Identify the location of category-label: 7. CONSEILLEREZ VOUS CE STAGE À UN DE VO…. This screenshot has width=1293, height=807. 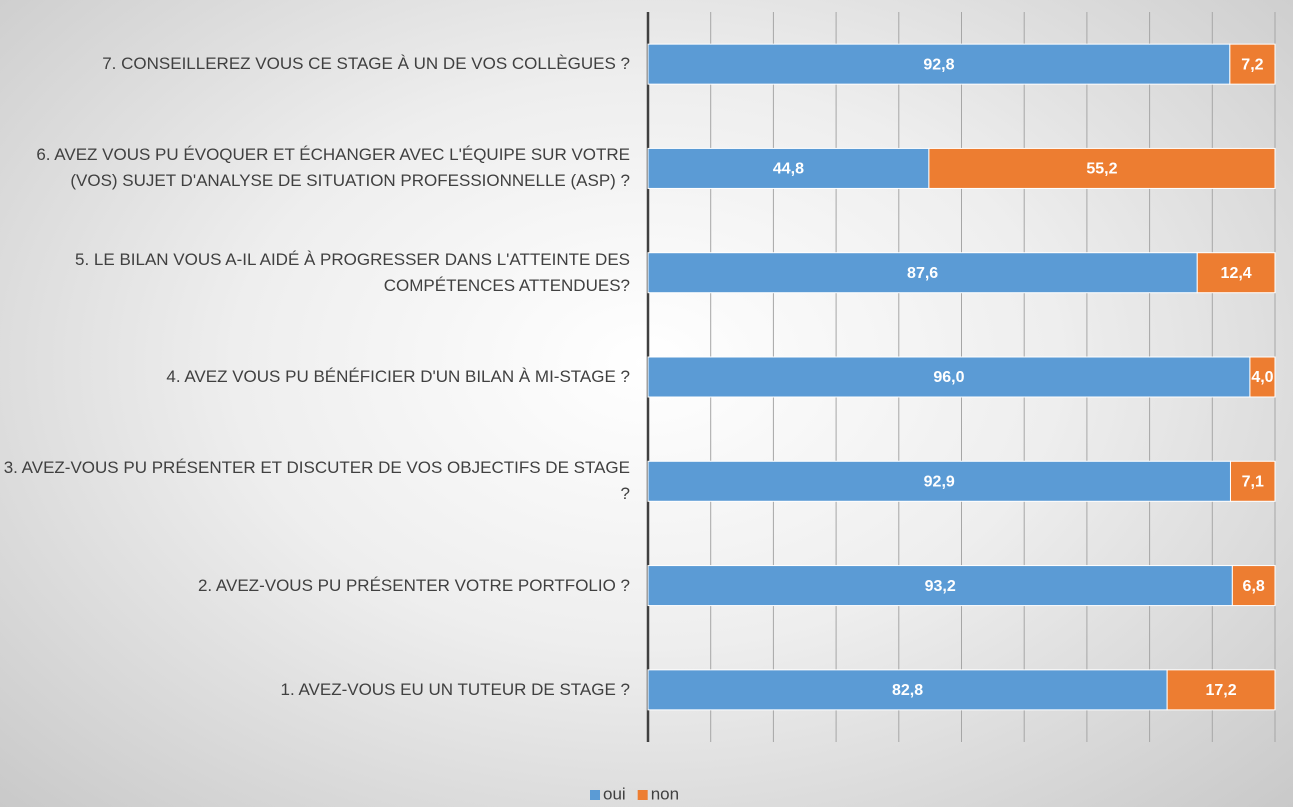
(366, 64).